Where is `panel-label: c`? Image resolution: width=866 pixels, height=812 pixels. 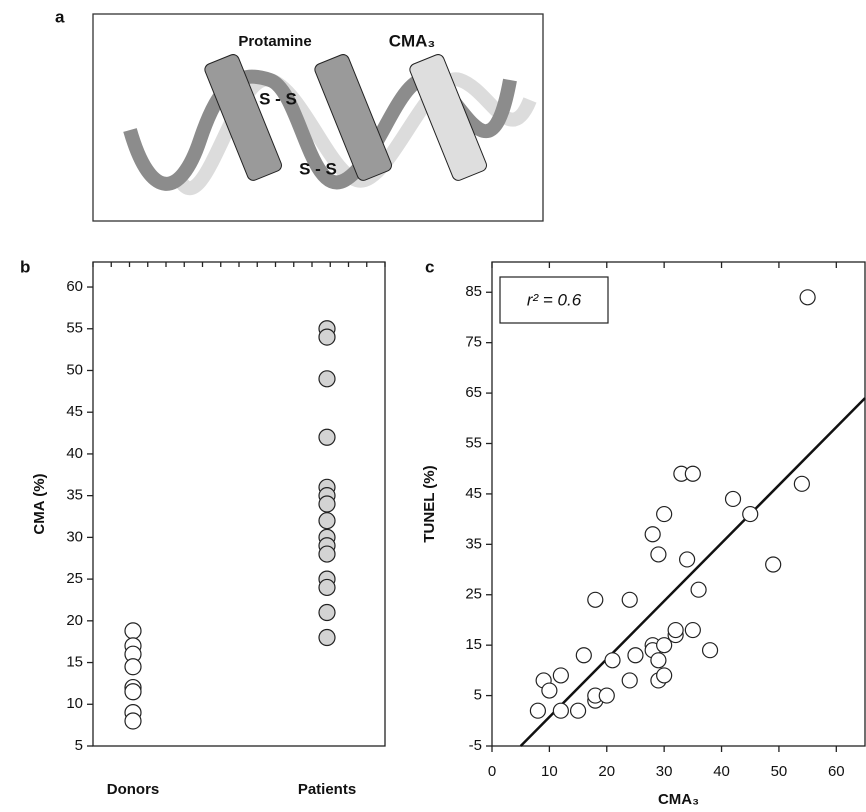 panel-label: c is located at coordinates (429, 266).